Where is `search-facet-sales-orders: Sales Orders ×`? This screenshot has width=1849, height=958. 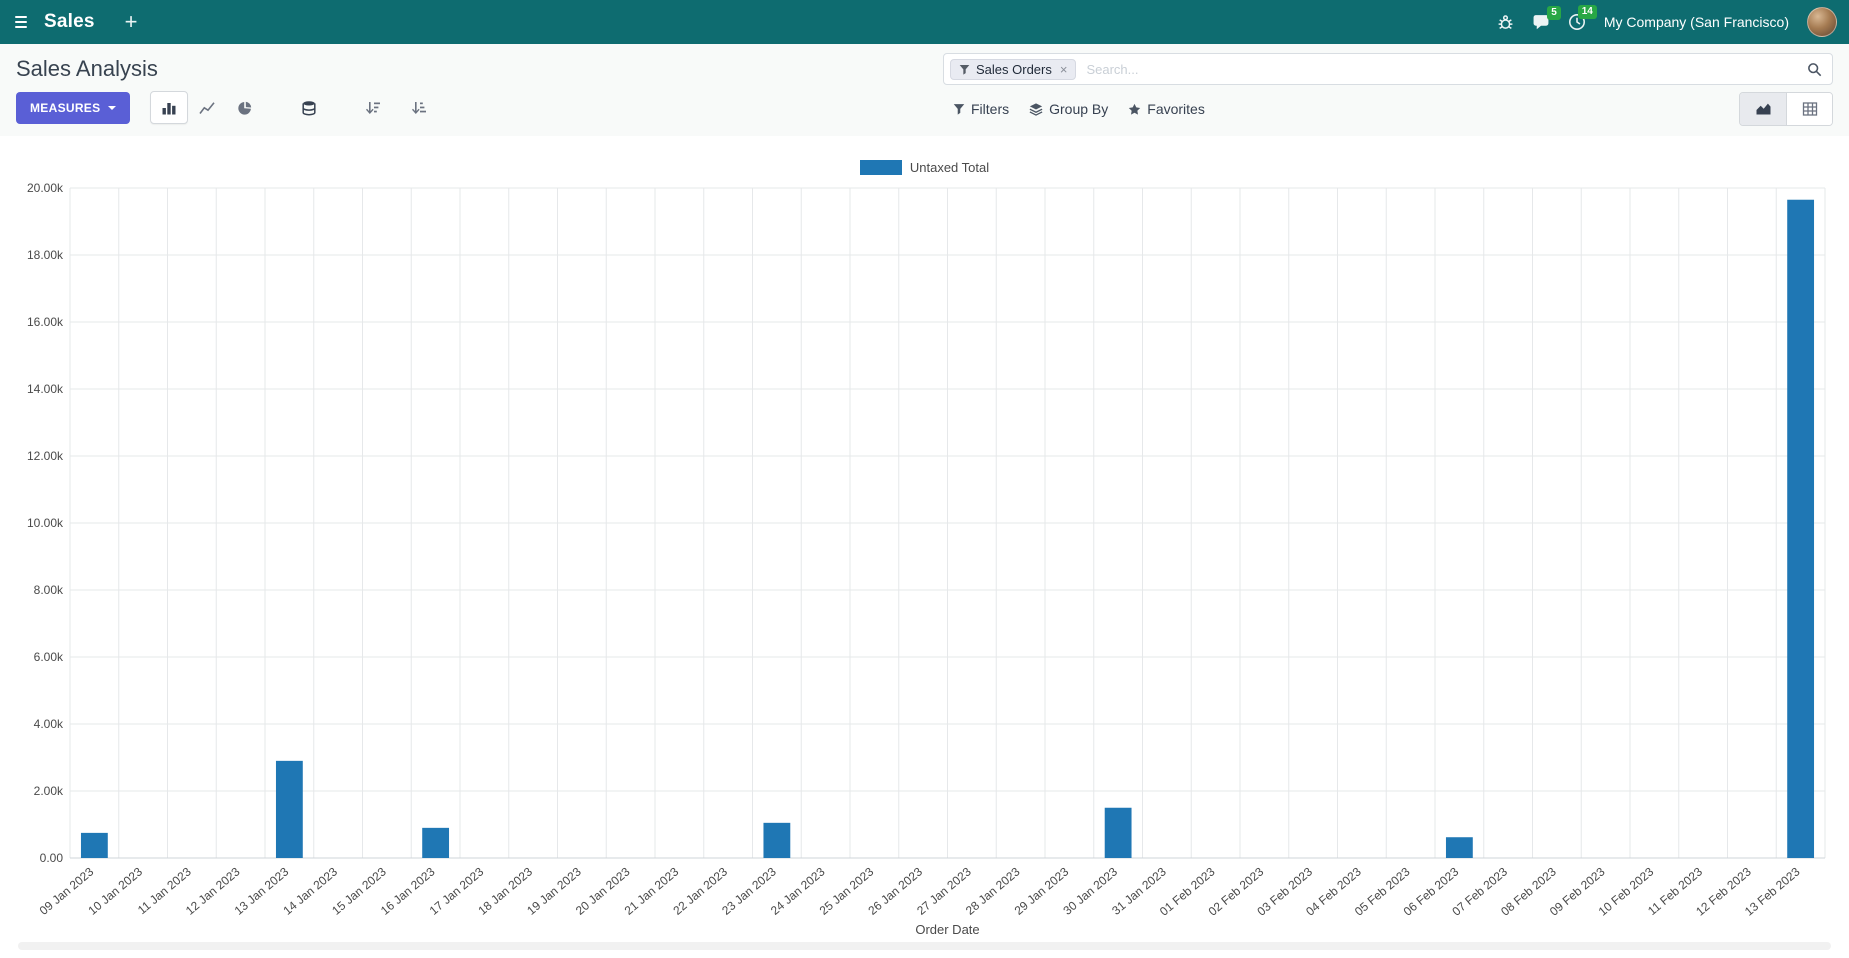
search-facet-sales-orders: Sales Orders × is located at coordinates (1013, 69).